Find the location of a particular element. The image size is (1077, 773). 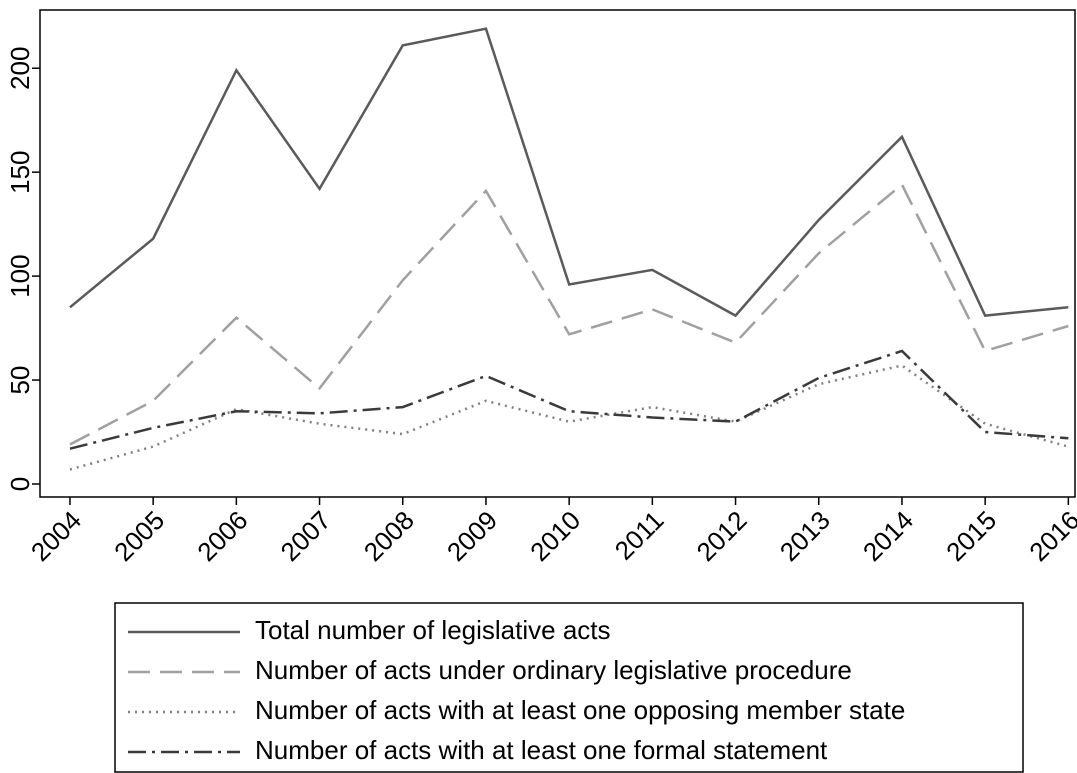

x-tick-label: 2015 is located at coordinates (971, 536).